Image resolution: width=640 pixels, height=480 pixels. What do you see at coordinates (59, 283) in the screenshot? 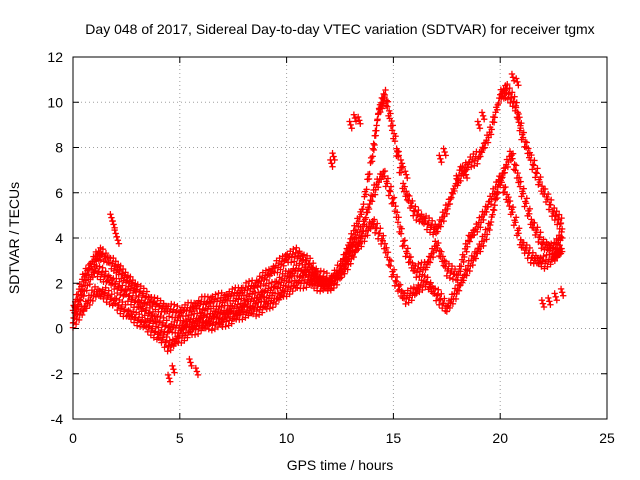
I see `y-tick-label: 2` at bounding box center [59, 283].